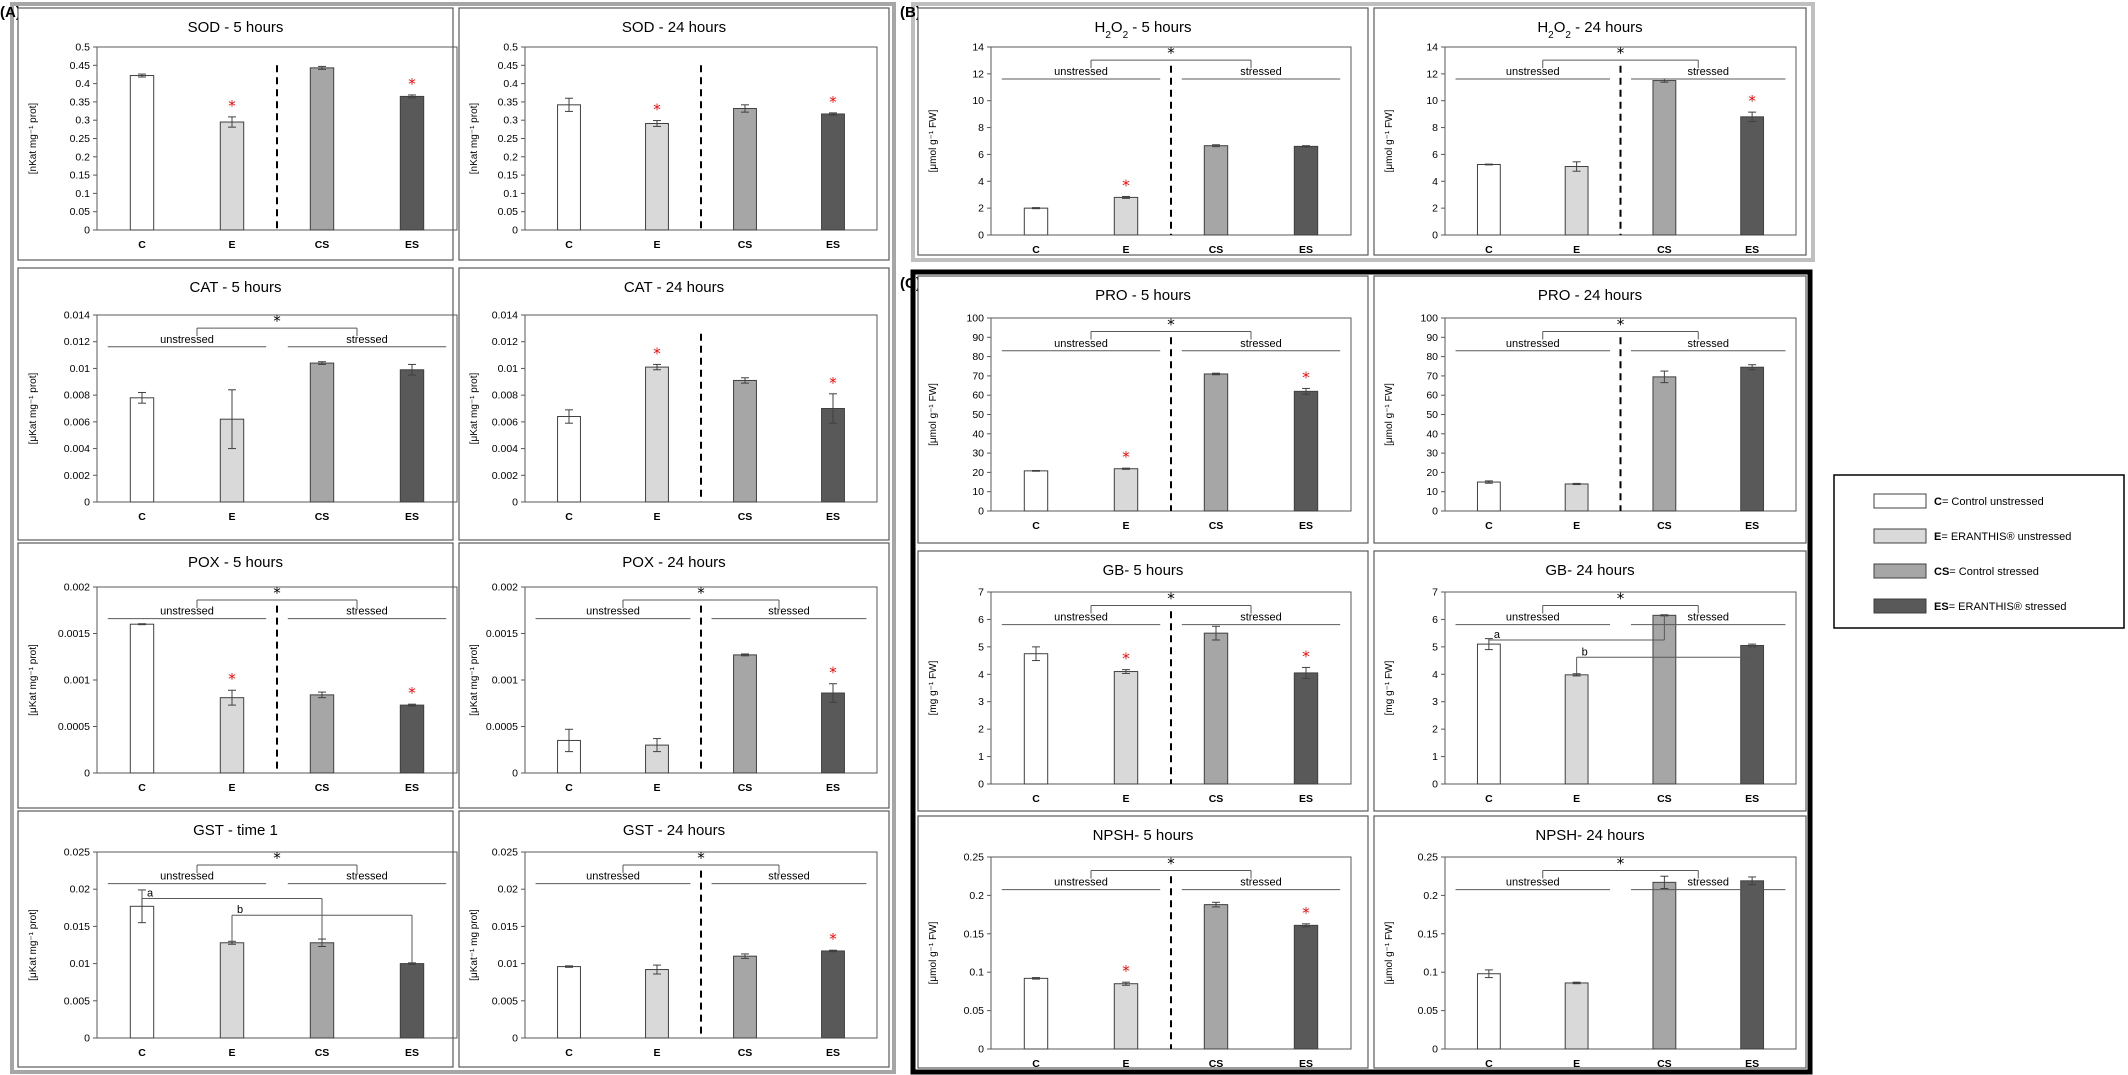 The width and height of the screenshot is (2128, 1075). Describe the element at coordinates (1389, 687) in the screenshot. I see `y-axis-label: [mg g⁻¹ FW]` at that location.